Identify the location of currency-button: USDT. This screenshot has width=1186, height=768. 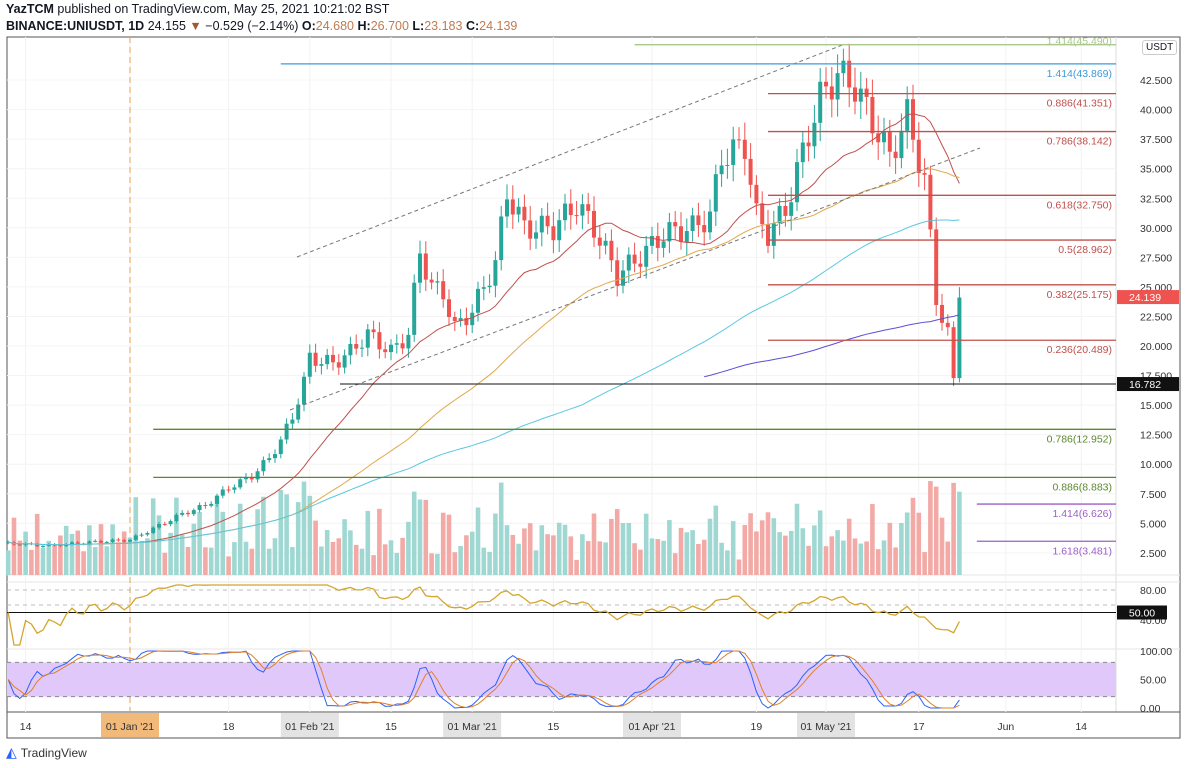
(1160, 47).